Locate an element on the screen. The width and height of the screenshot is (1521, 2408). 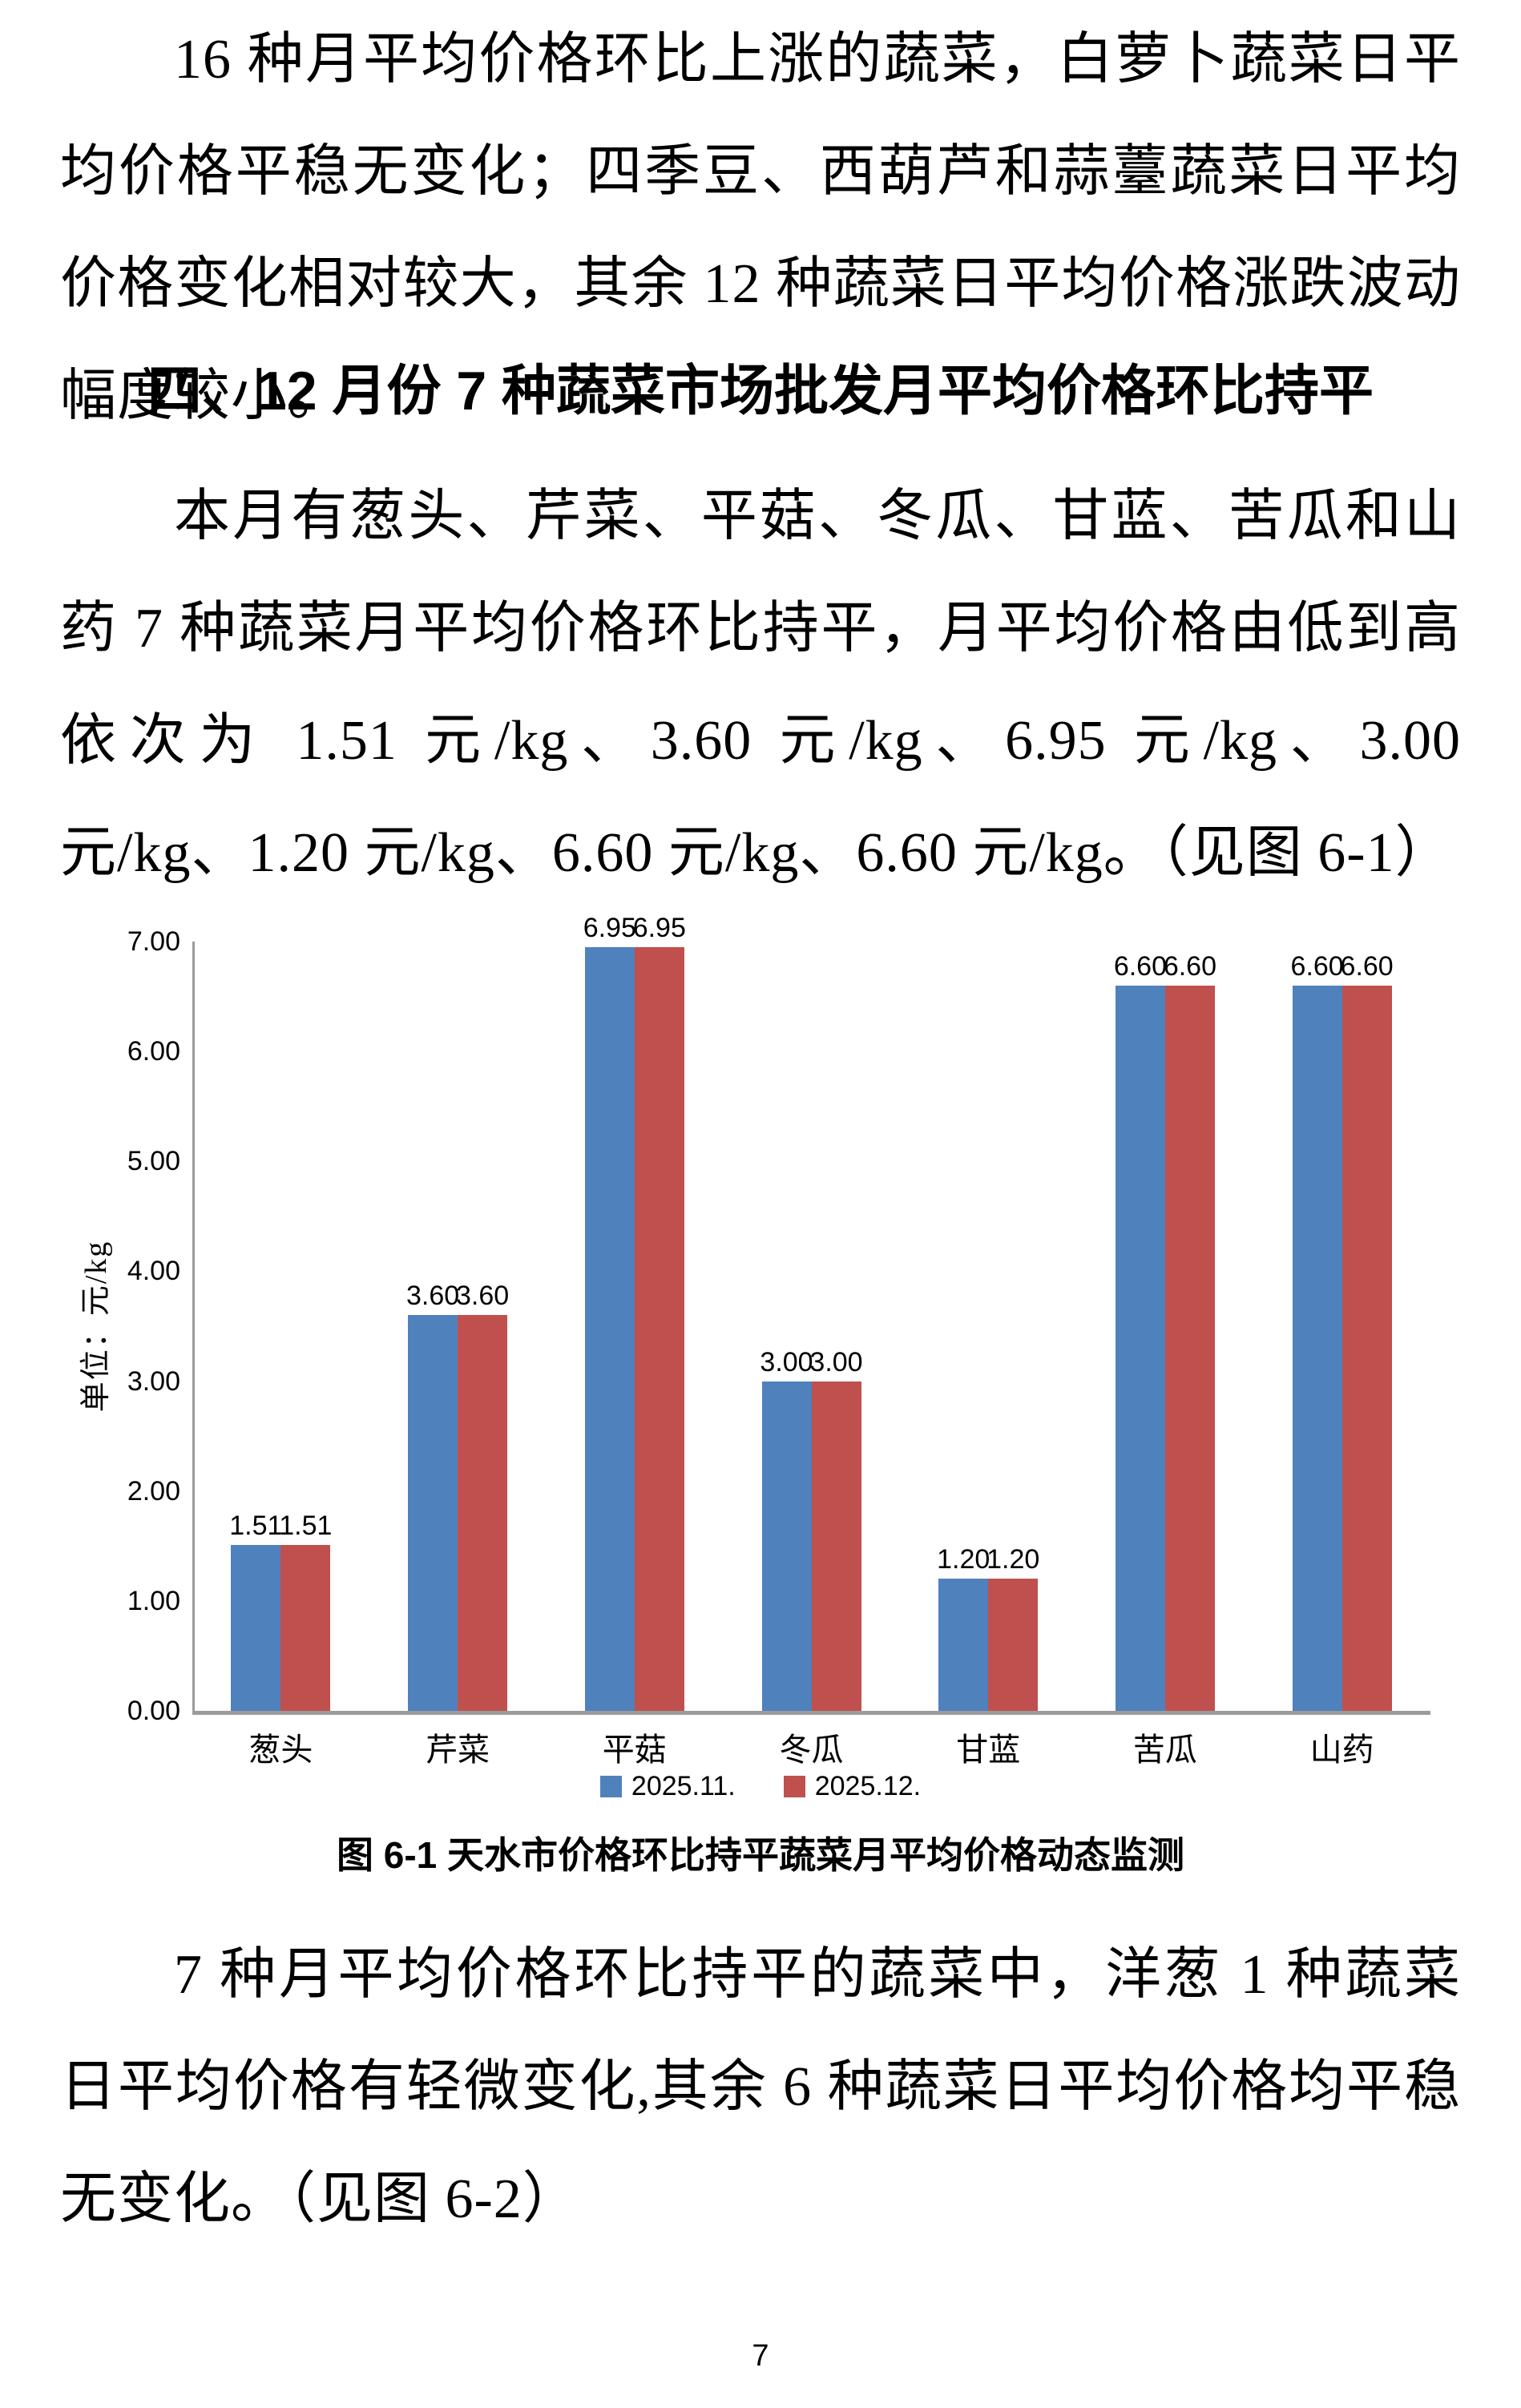
y-axis-tick-label: 4.00 is located at coordinates (153, 1271).